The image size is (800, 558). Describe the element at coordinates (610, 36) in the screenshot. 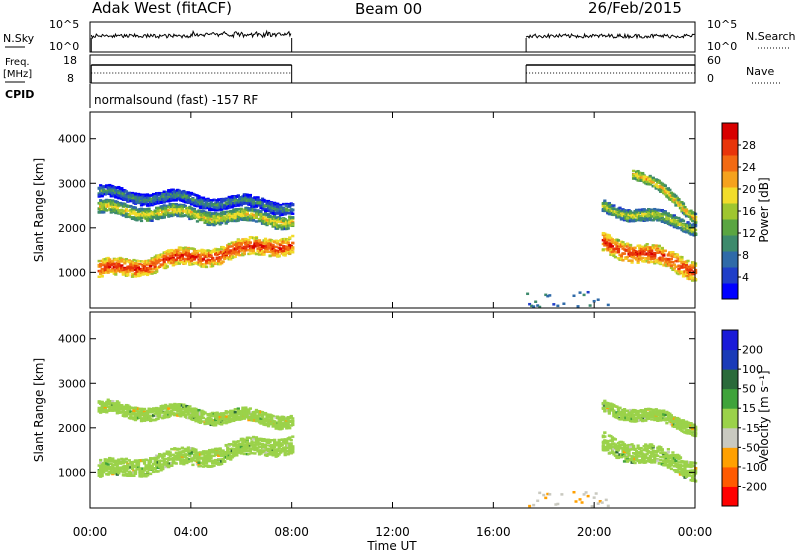

I see `nsky-line` at that location.